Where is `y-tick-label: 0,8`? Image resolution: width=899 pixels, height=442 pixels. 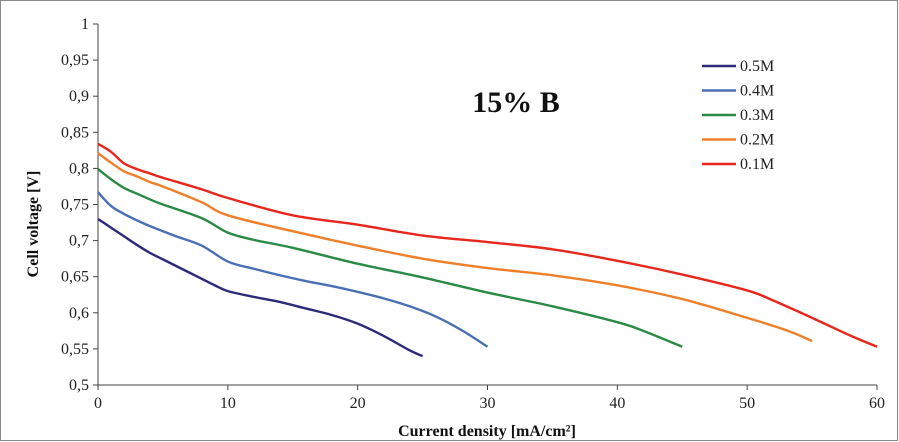 y-tick-label: 0,8 is located at coordinates (79, 168).